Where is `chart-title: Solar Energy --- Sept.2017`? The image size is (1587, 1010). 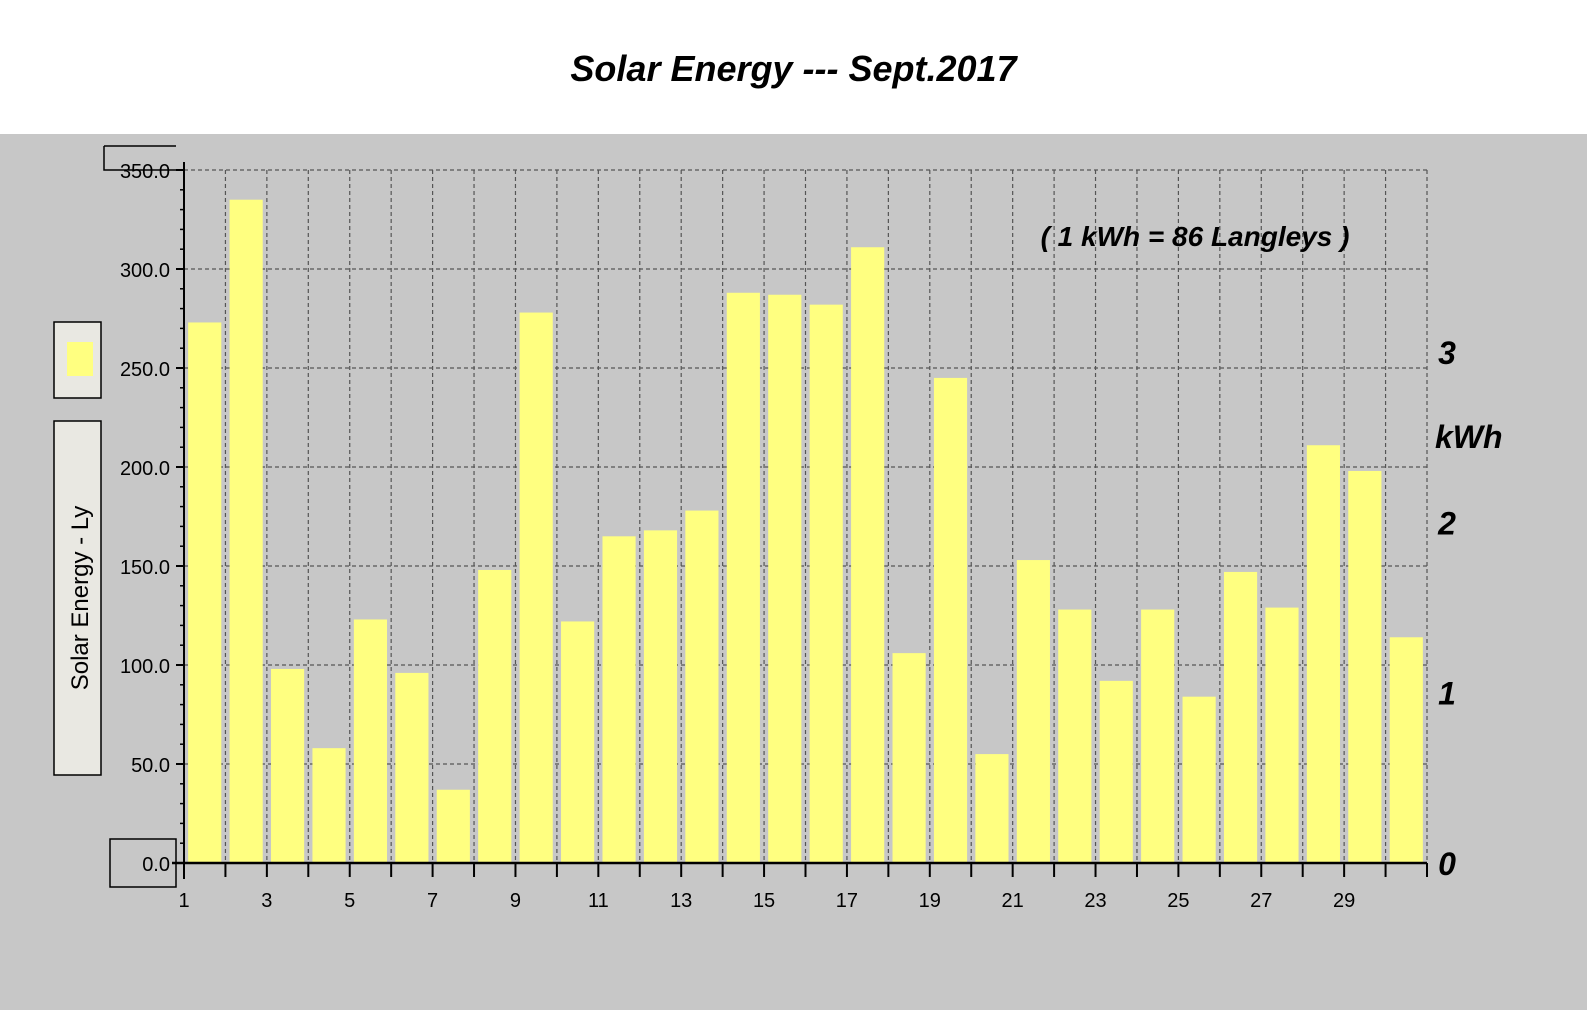
chart-title: Solar Energy --- Sept.2017 is located at coordinates (793, 68).